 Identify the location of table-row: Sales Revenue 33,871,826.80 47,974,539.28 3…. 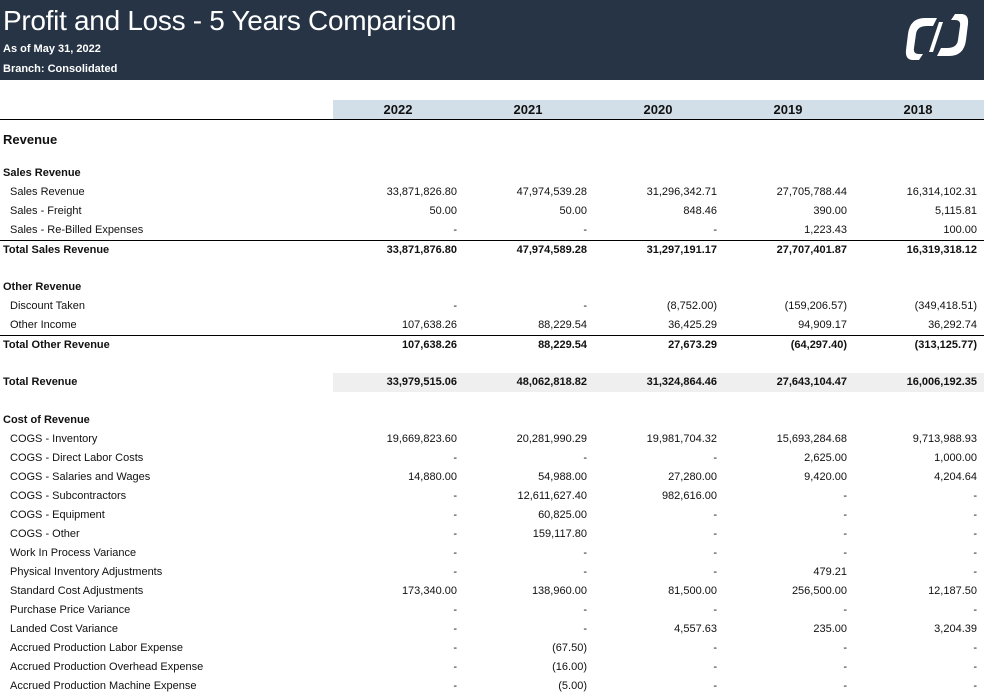
(492, 192).